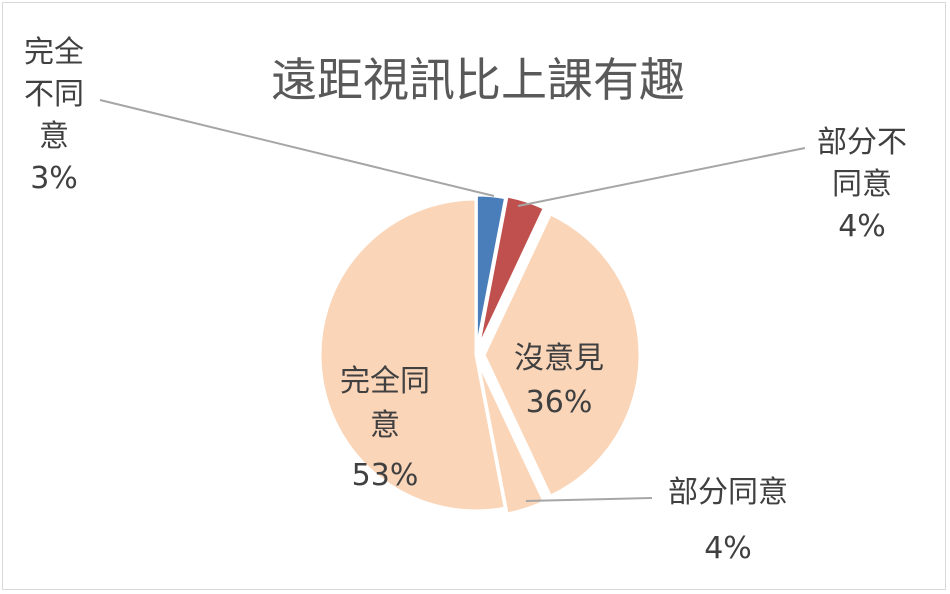  What do you see at coordinates (862, 226) in the screenshot?
I see `data-label-percent-2: 4%` at bounding box center [862, 226].